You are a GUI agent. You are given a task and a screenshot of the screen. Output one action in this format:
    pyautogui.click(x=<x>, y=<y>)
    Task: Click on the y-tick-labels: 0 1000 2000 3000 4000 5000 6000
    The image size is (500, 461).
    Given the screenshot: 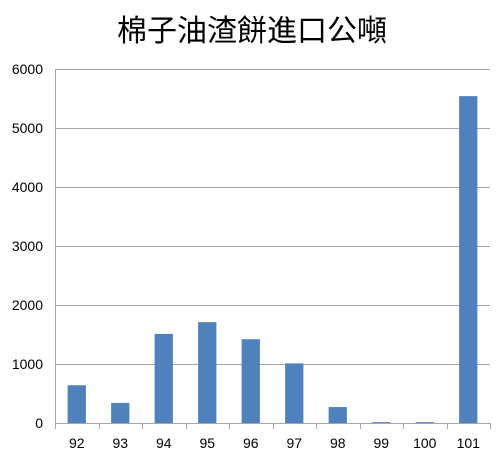 What is the action you would take?
    pyautogui.click(x=27, y=246)
    